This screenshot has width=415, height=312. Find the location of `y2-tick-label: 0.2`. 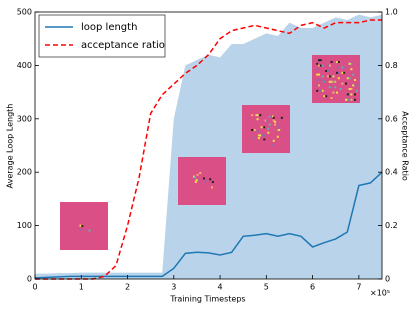

y2-tick-label: 0.2 is located at coordinates (391, 225).